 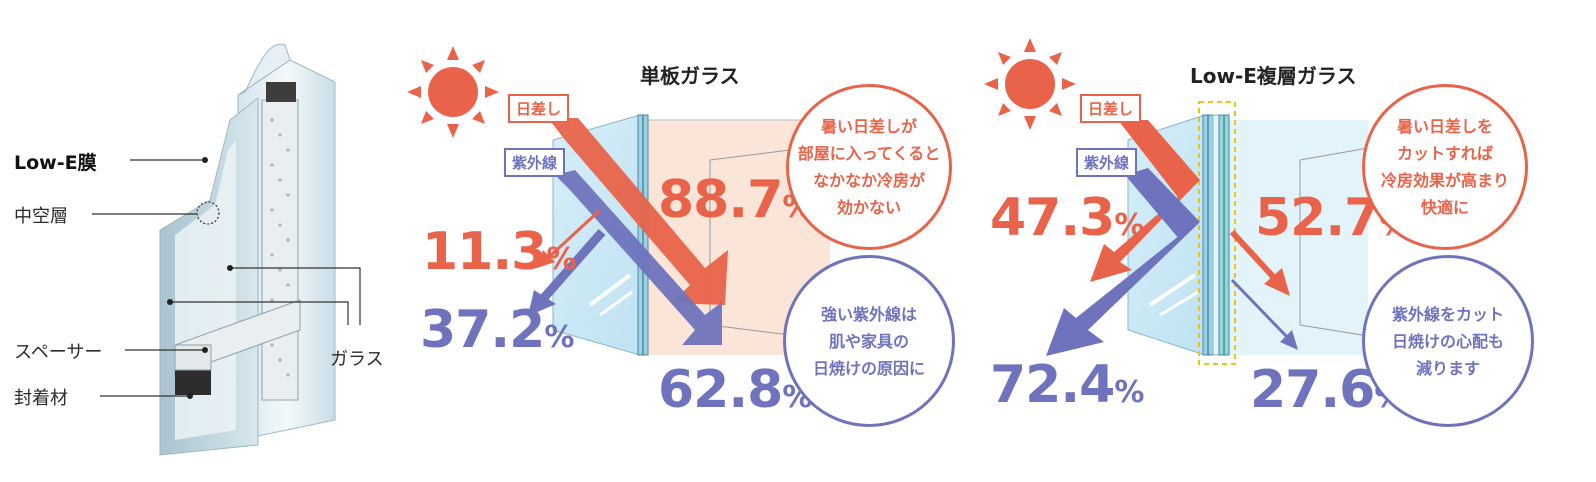 I want to click on single-uv-bubble: 強い紫外線は 肌や家具の 日焼けの原因に, so click(x=869, y=341).